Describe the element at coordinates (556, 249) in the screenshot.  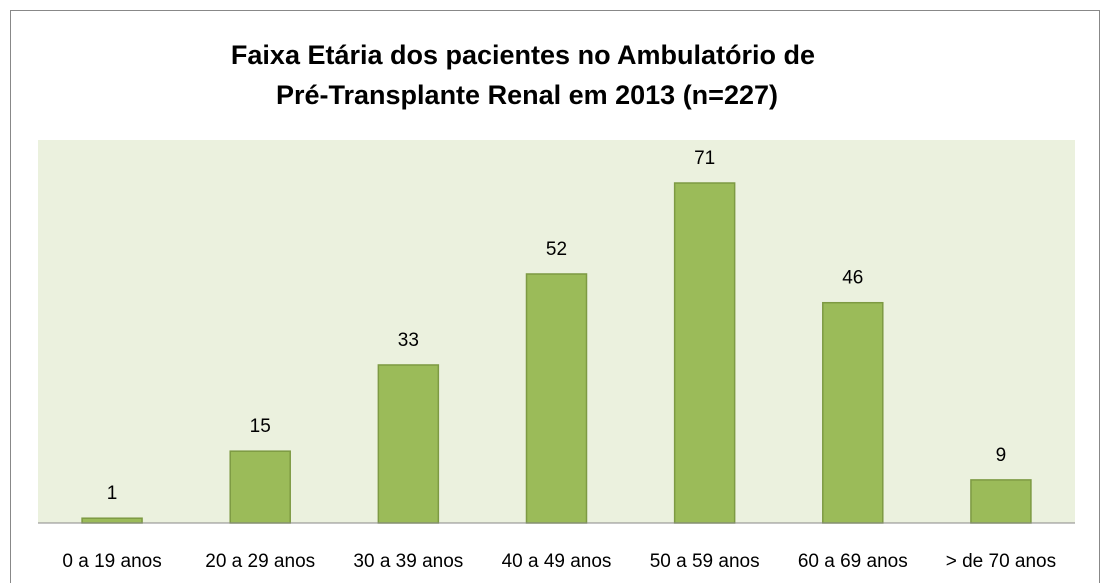
I see `data-label: 52` at that location.